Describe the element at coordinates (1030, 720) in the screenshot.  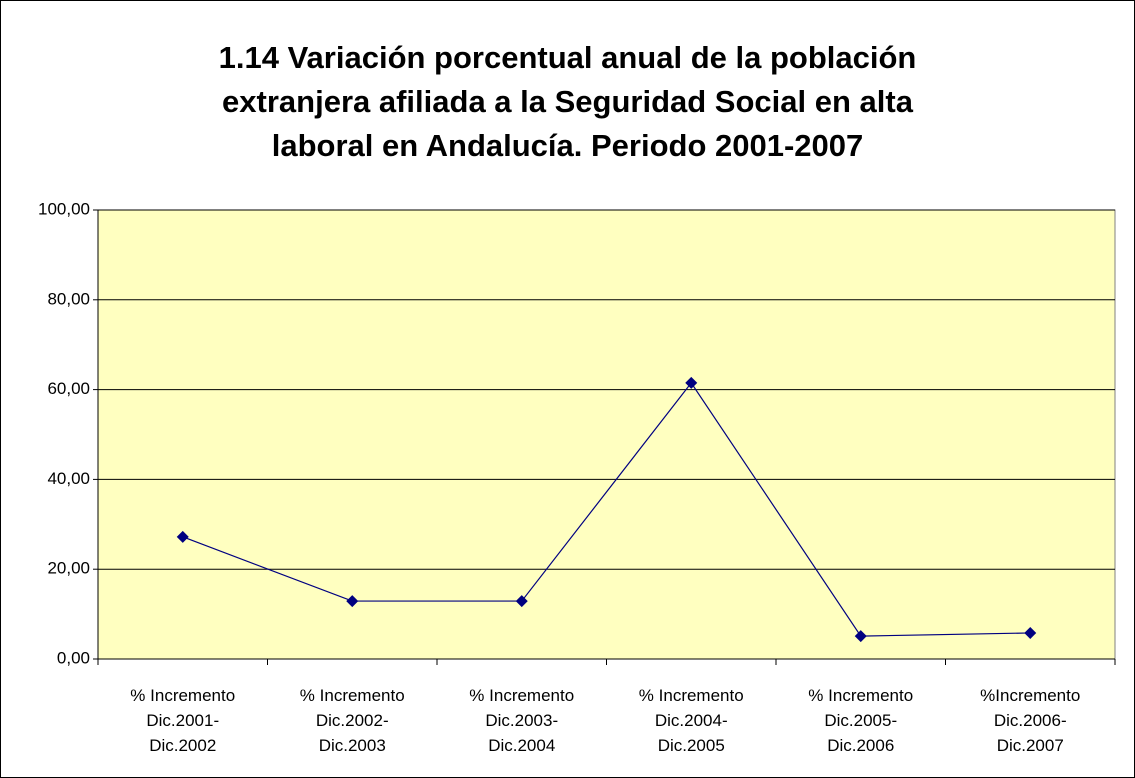
I see `x-tick-label: %Incremento Dic.2006- Dic.2007` at that location.